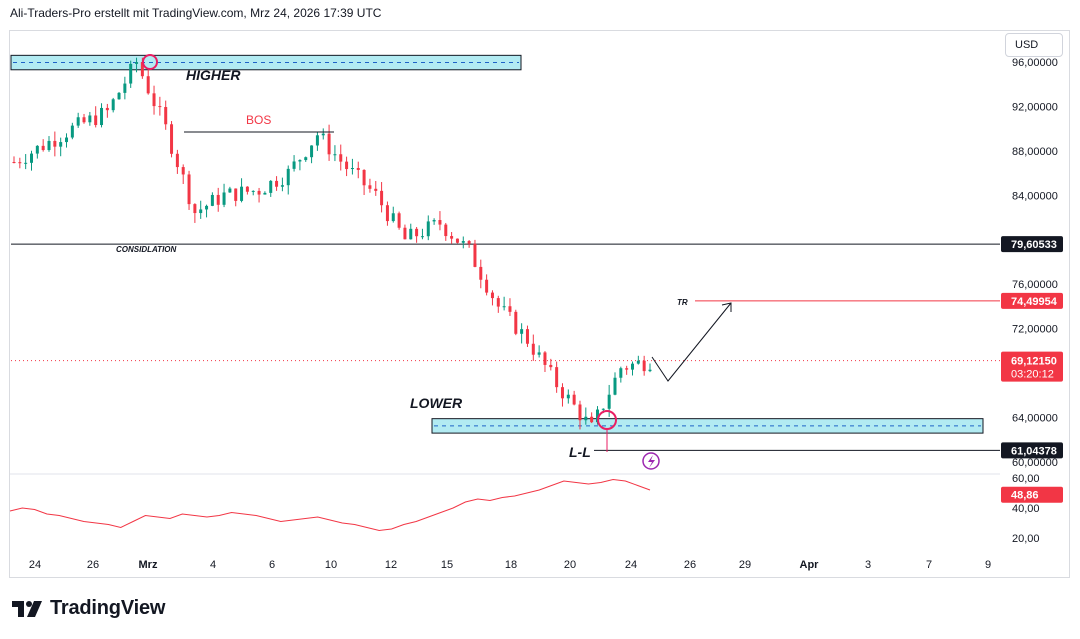 The height and width of the screenshot is (639, 1080). Describe the element at coordinates (108, 608) in the screenshot. I see `tradingview-logo-text: TradingView` at that location.